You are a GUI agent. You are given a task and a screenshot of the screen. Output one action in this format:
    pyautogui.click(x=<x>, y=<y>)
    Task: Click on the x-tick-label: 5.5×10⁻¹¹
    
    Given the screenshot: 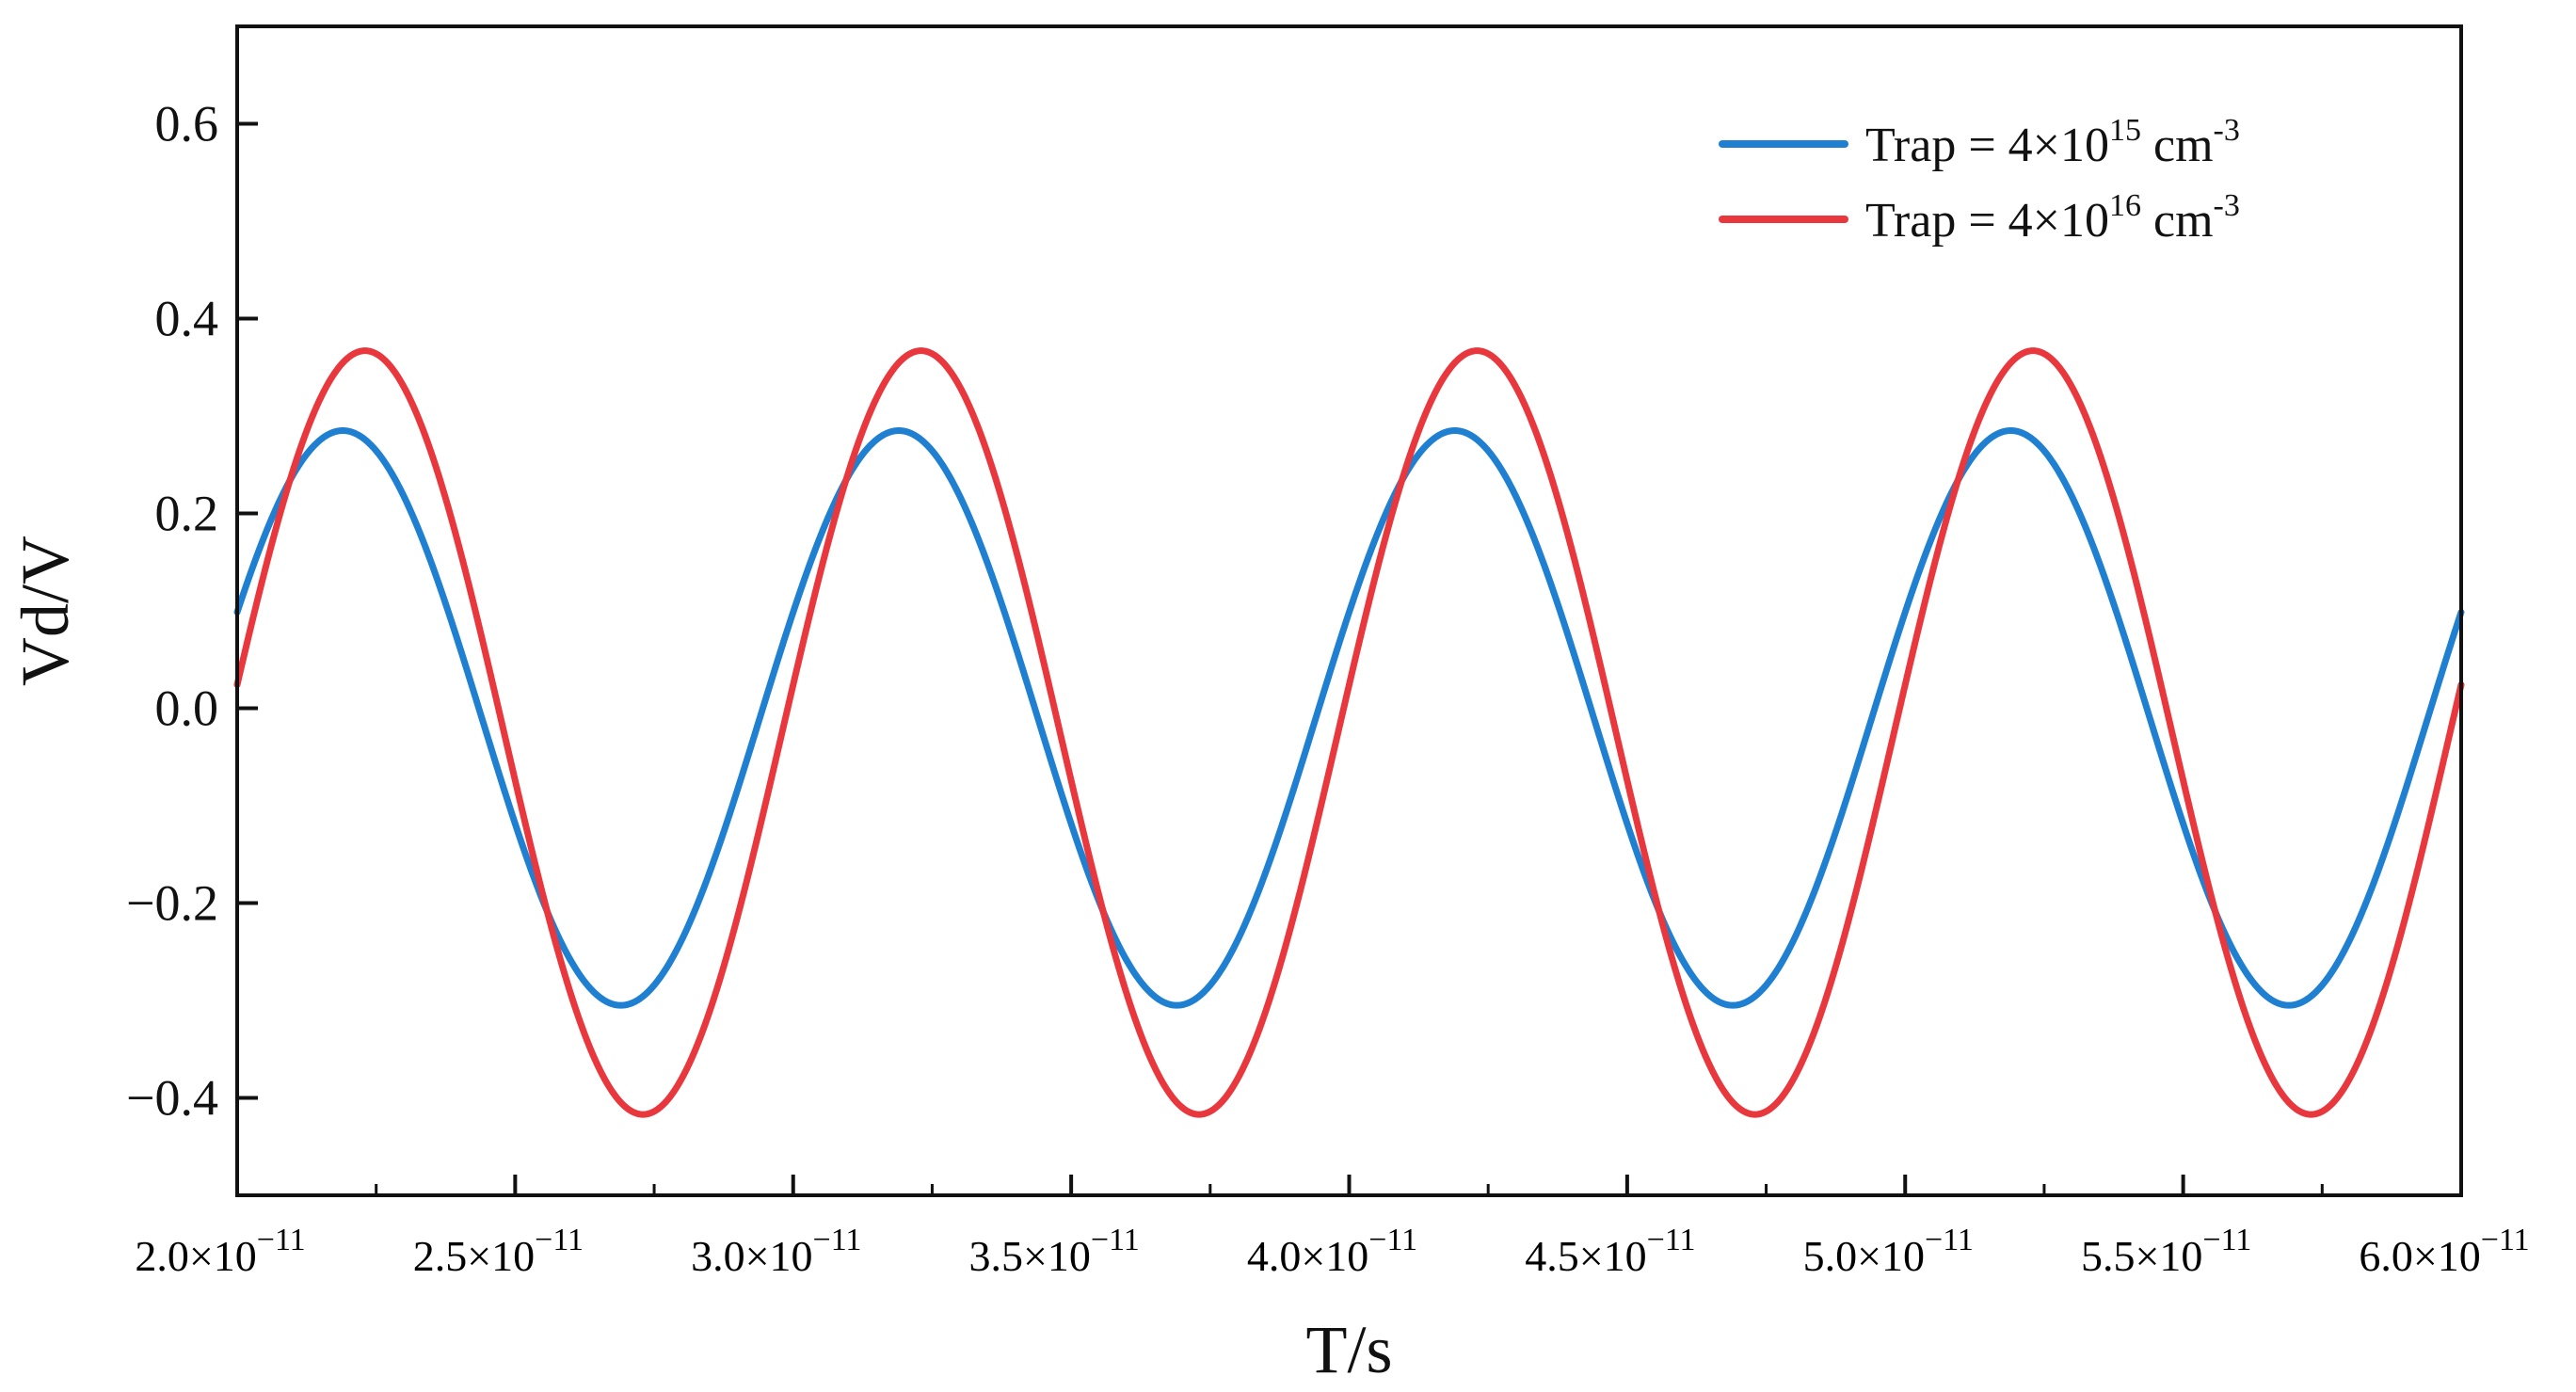 What is the action you would take?
    pyautogui.click(x=2166, y=1251)
    